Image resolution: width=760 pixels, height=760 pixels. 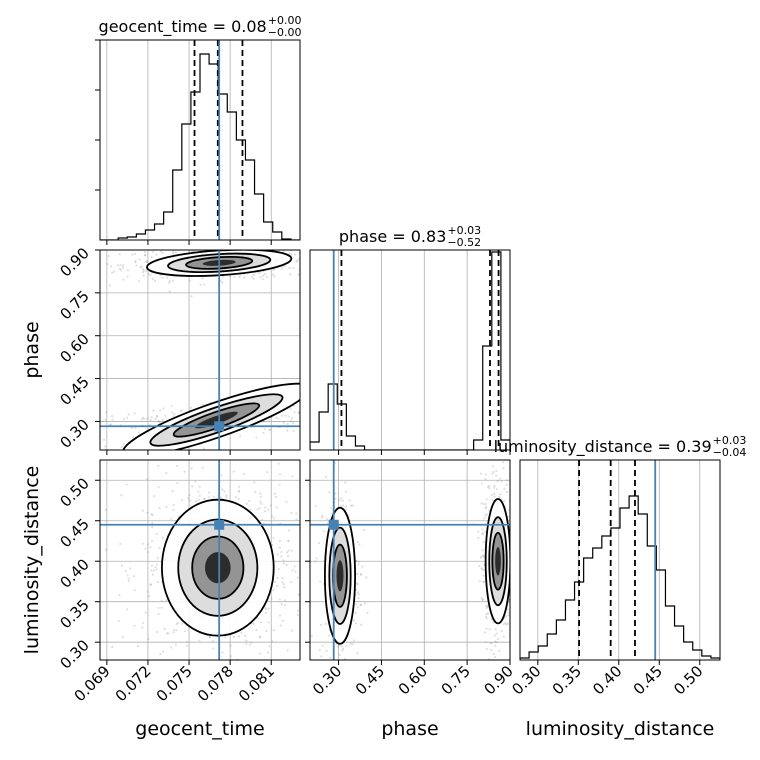 What do you see at coordinates (183, 27) in the screenshot?
I see `panel-title-text: geocent_time = 0.08` at bounding box center [183, 27].